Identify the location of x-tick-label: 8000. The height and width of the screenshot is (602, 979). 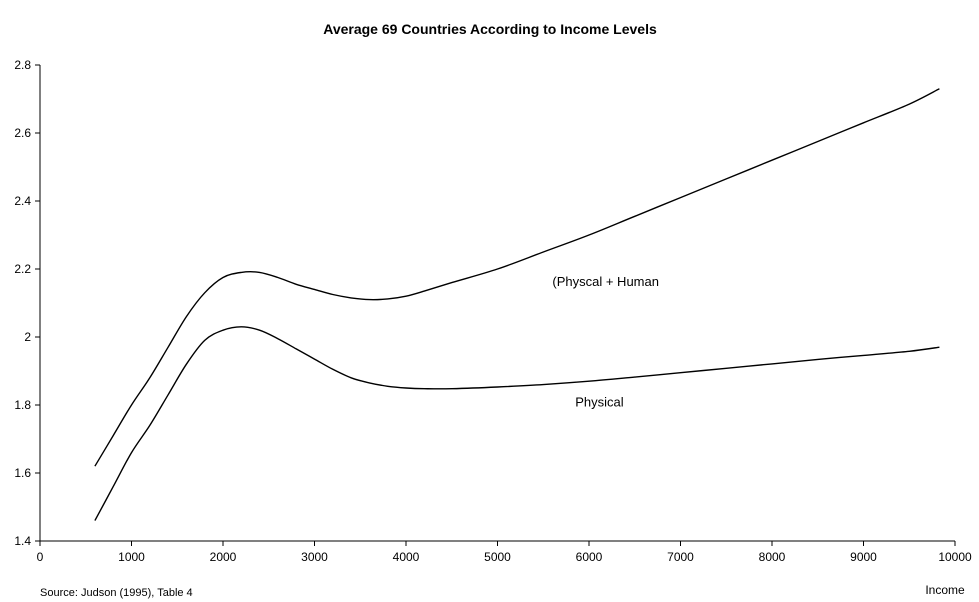
(772, 557).